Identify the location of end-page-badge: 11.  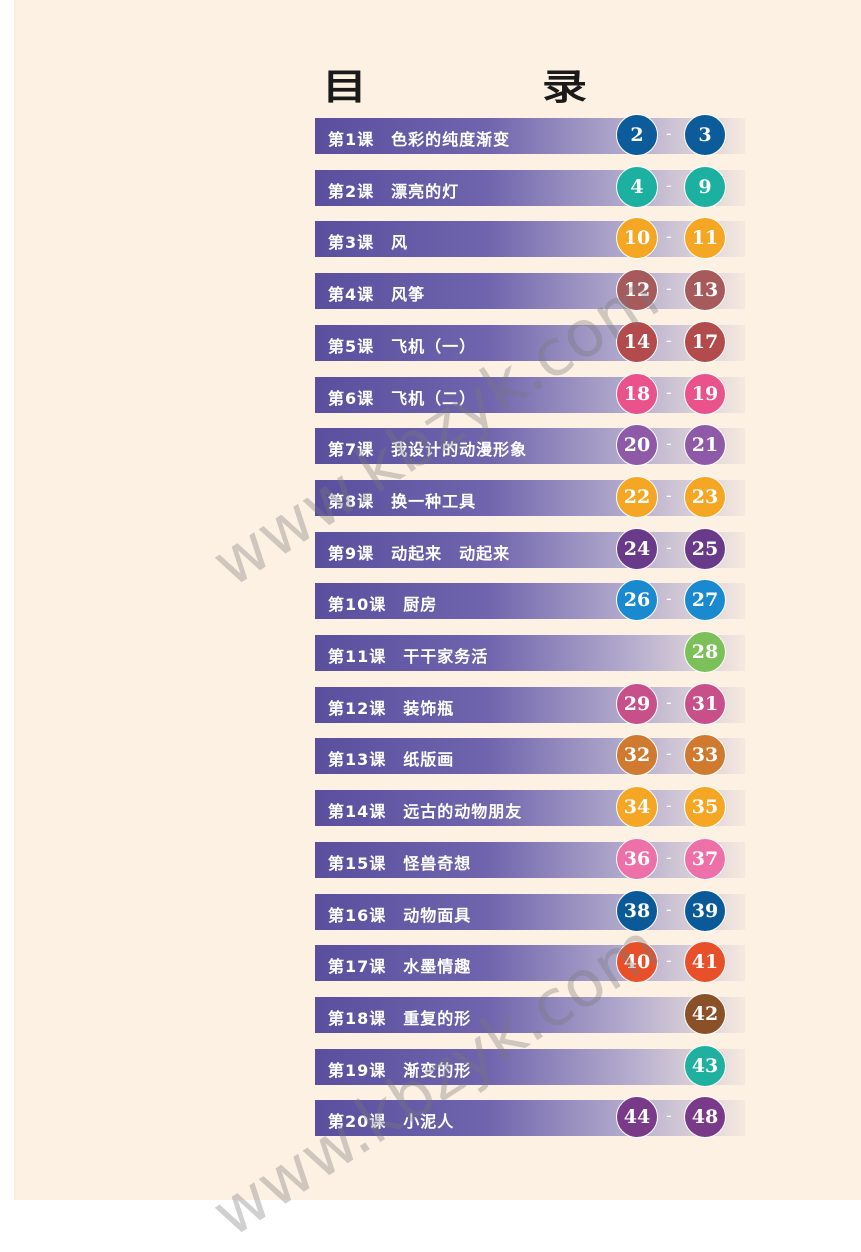
(705, 238).